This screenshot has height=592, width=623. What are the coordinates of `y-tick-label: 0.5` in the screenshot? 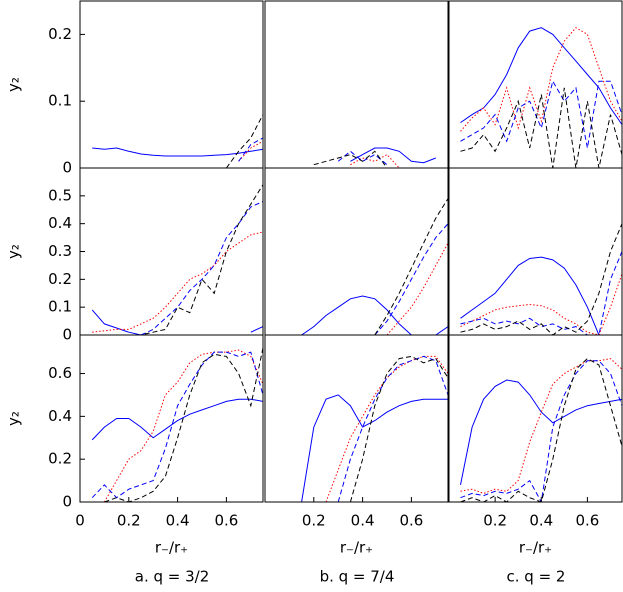 It's located at (60, 195).